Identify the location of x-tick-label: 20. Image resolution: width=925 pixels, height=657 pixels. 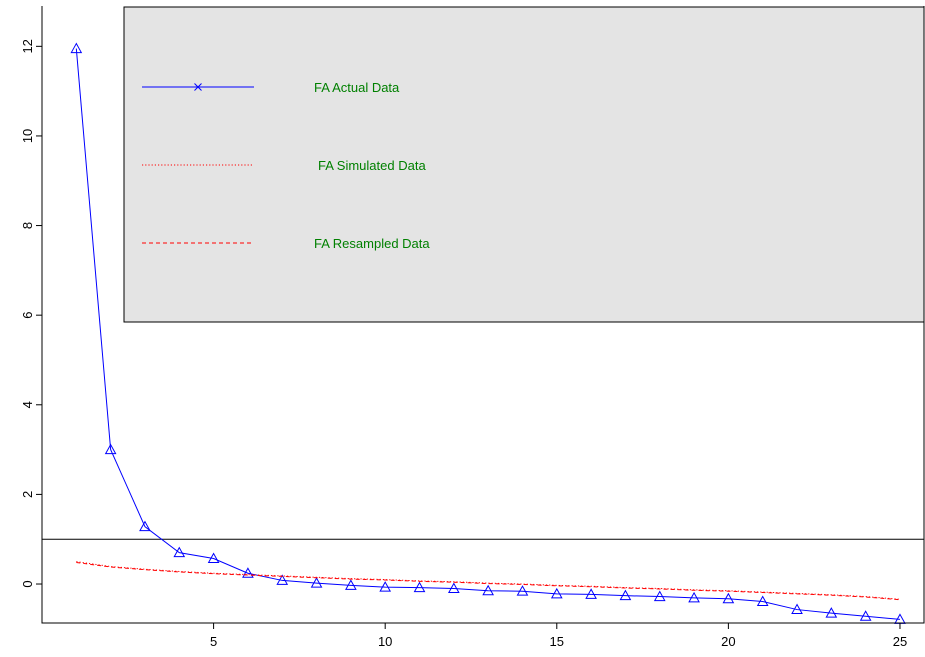
(728, 641).